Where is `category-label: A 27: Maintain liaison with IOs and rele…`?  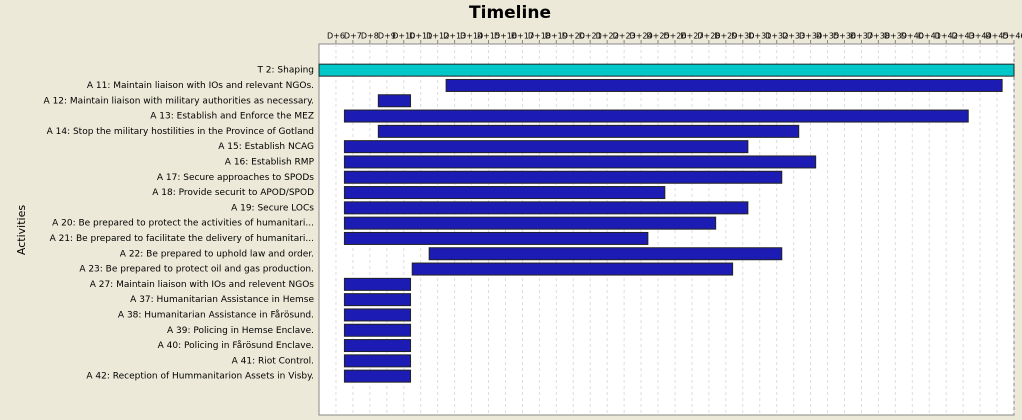
category-label: A 27: Maintain liaison with IOs and rele… is located at coordinates (202, 285).